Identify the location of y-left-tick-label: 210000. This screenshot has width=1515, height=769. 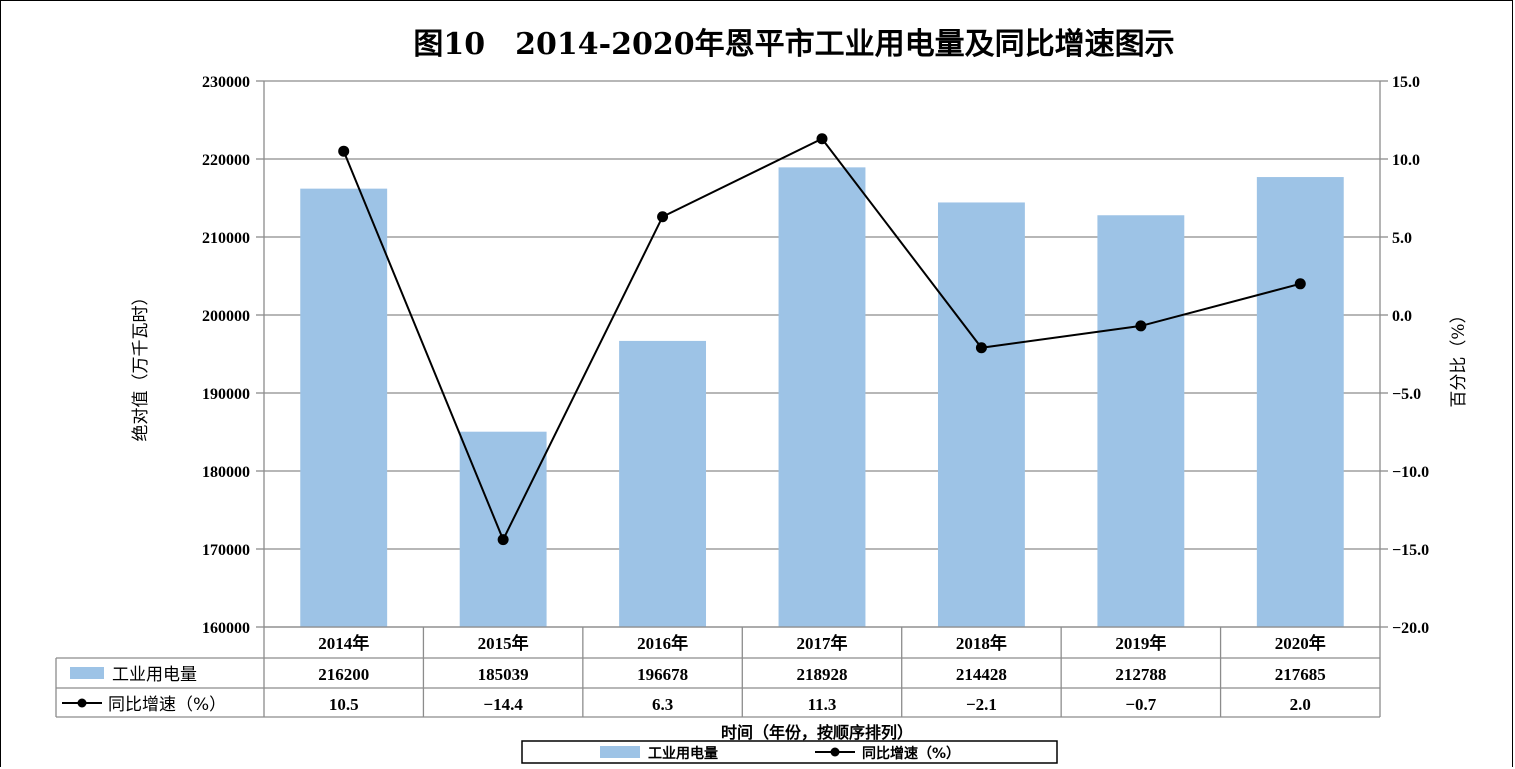
(226, 238).